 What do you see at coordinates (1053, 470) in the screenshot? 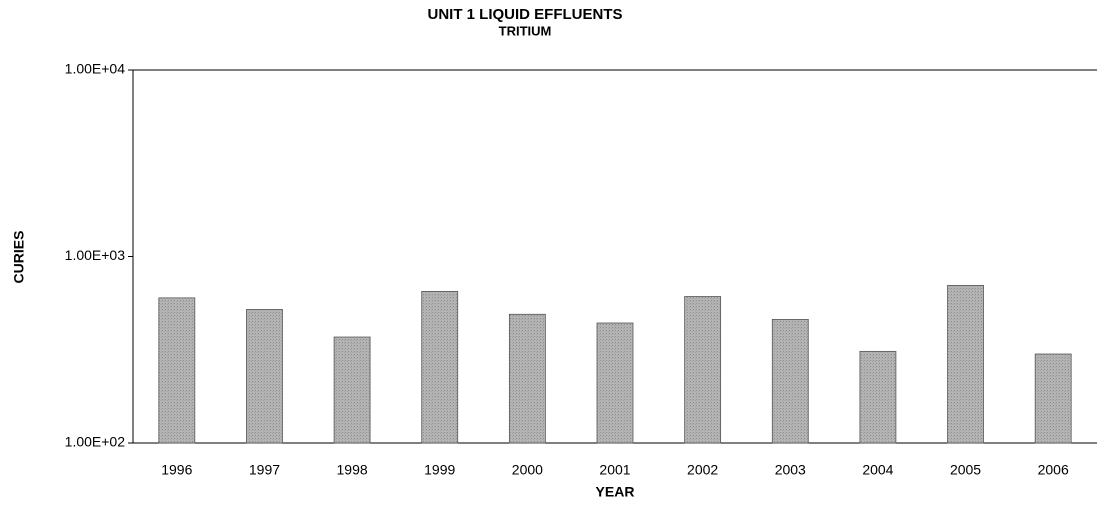
I see `x-tick-label: 2006` at bounding box center [1053, 470].